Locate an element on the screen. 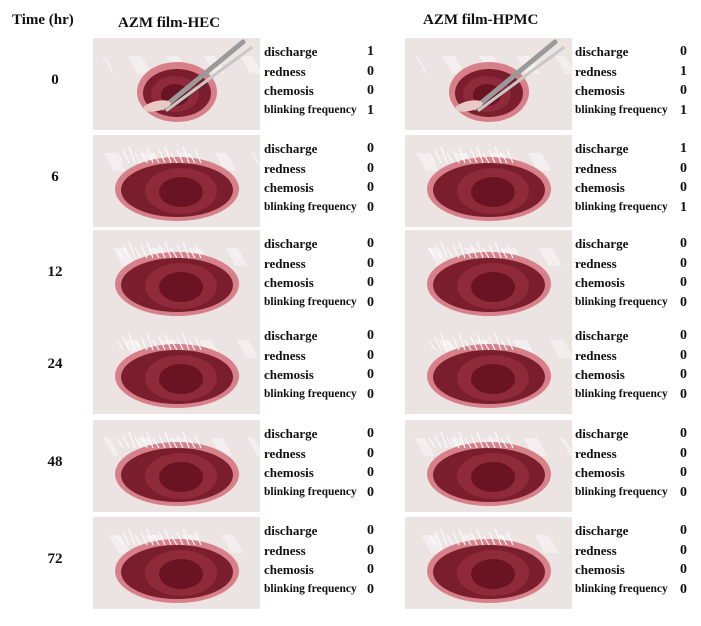 The height and width of the screenshot is (626, 701). hpmc-t72-blinking-frequency-row: blinking frequency 0 is located at coordinates (631, 590).